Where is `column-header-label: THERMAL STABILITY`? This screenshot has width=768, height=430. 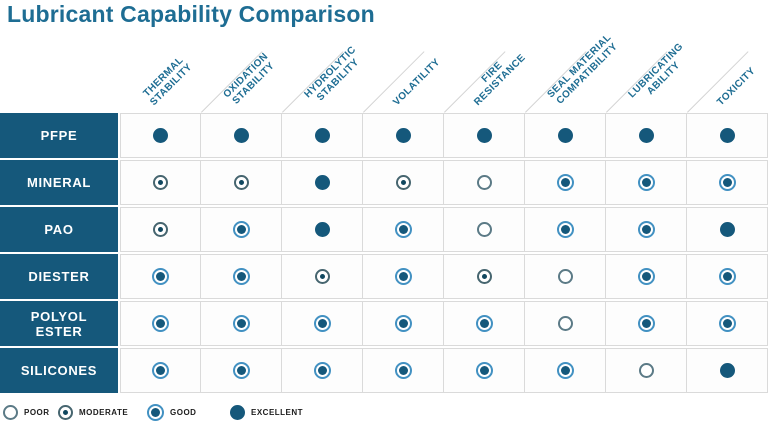
column-header-label: THERMAL STABILITY is located at coordinates (168, 81).